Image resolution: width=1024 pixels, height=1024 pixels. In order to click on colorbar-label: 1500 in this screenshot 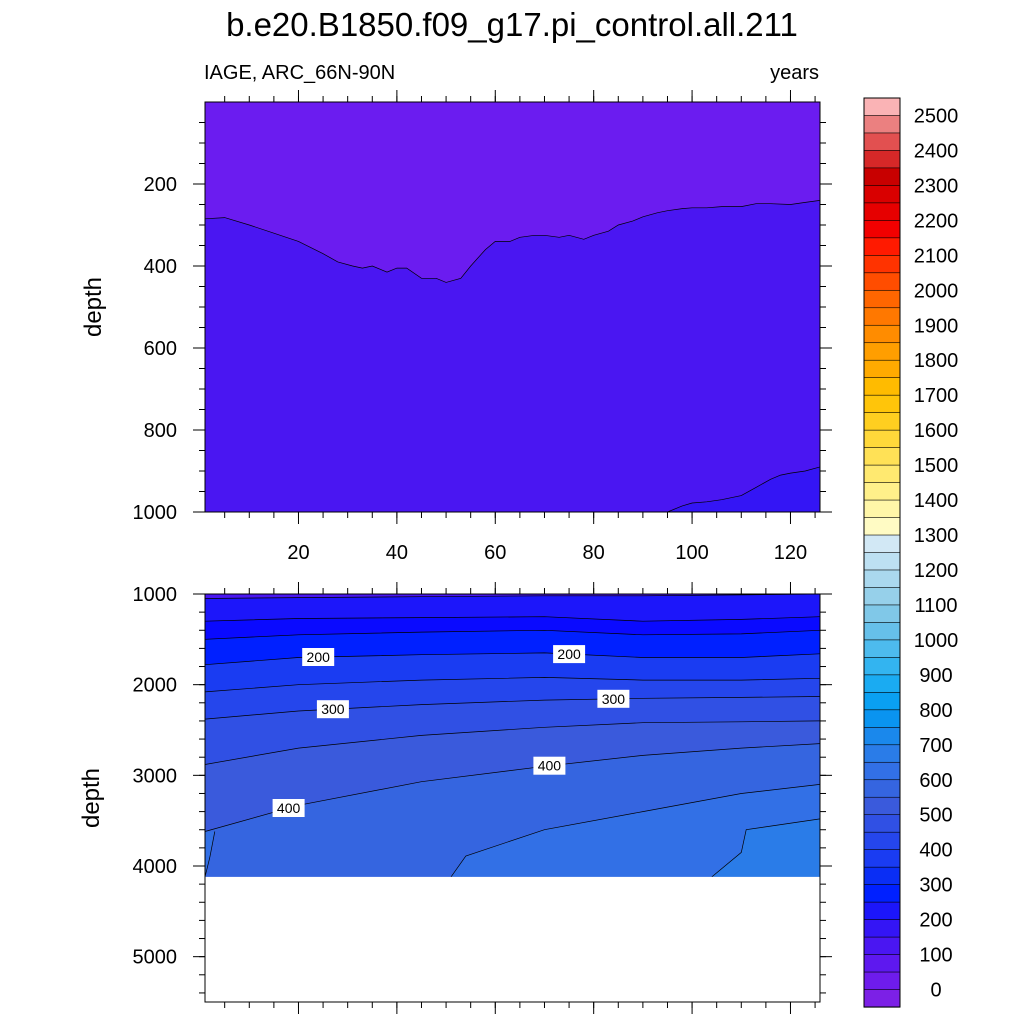, I will do `click(936, 466)`.